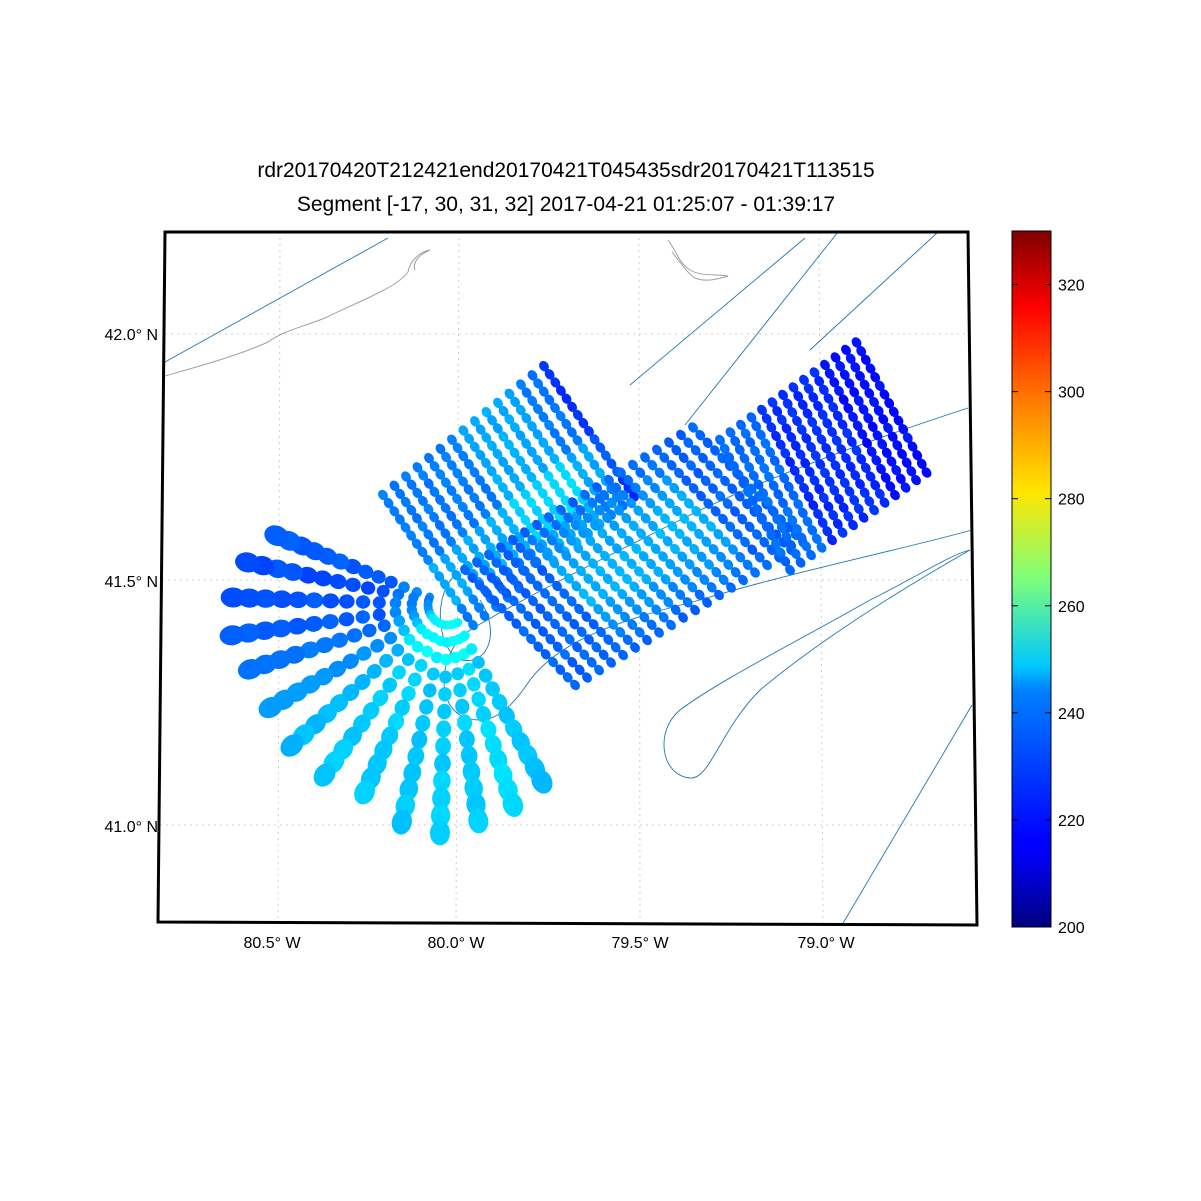  What do you see at coordinates (826, 943) in the screenshot?
I see `lon-label-79: 79.0° W` at bounding box center [826, 943].